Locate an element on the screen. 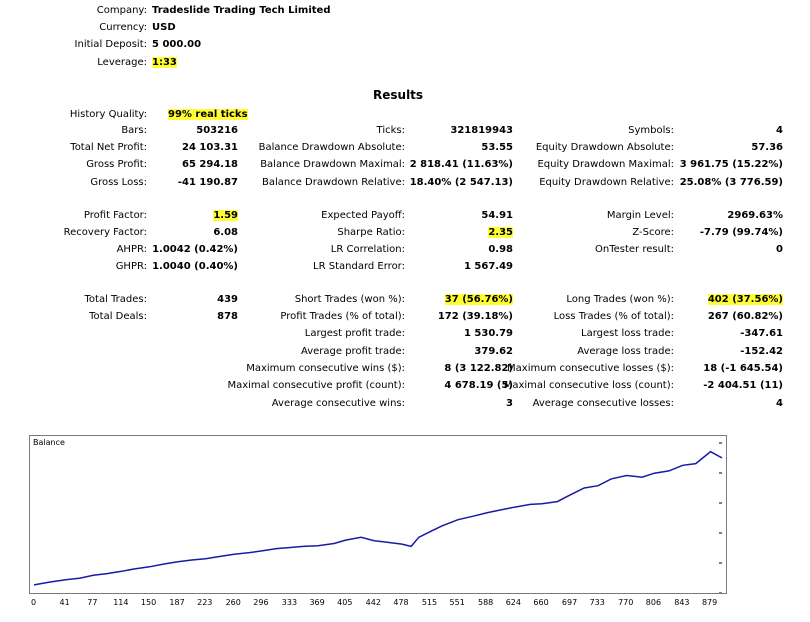 The height and width of the screenshot is (622, 810). stat-label: Balance Drawdown Absolute: is located at coordinates (331, 147).